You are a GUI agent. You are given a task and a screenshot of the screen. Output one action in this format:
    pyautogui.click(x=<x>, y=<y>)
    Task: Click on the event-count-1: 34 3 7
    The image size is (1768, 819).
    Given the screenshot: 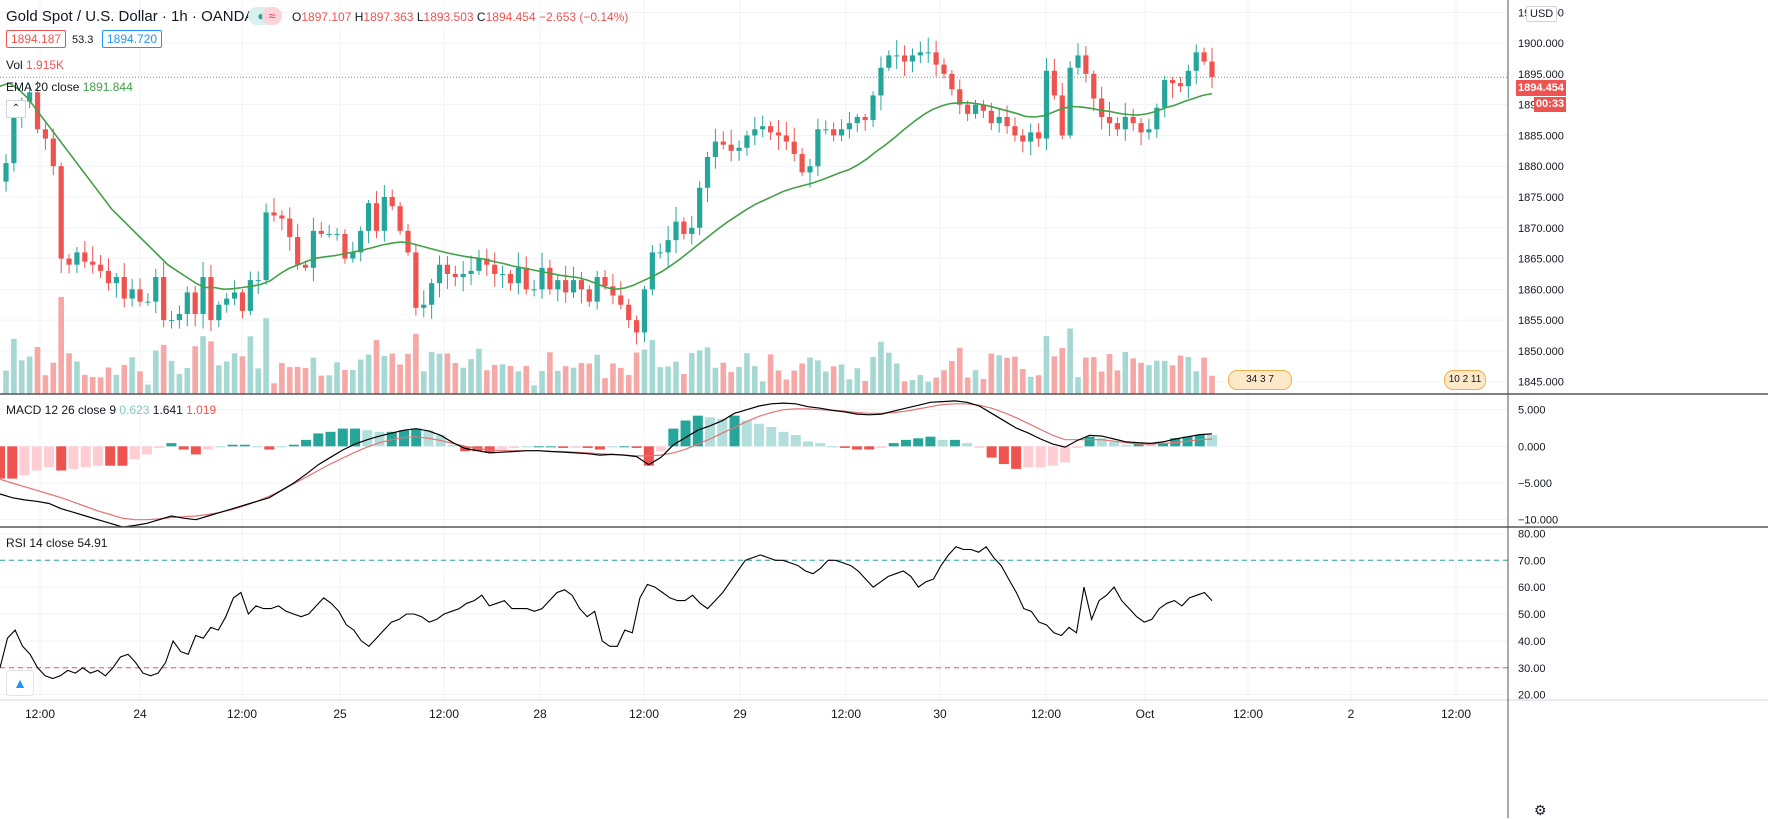 What is the action you would take?
    pyautogui.click(x=1260, y=379)
    